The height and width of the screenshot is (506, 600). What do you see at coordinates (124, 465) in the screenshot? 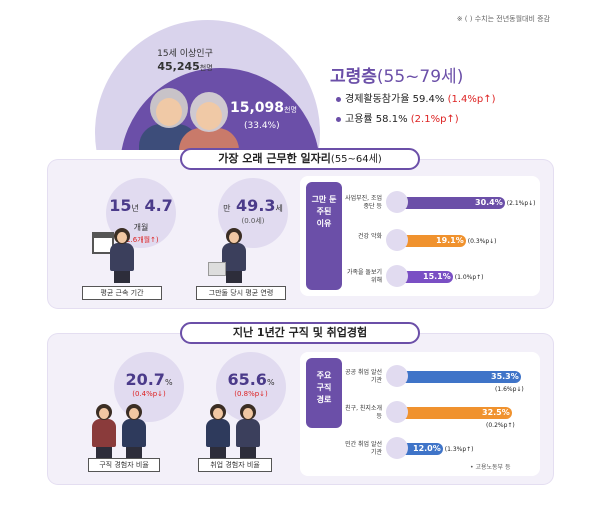
I see `search-rate-caption: 구직 경험자 비율` at bounding box center [124, 465].